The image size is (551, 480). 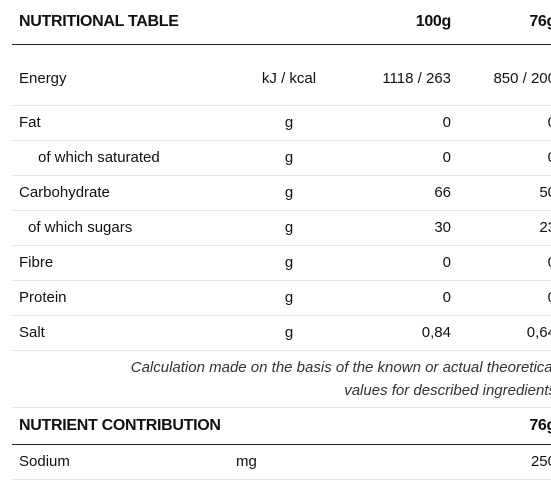 What do you see at coordinates (400, 333) in the screenshot?
I see `row-value-100g: 0,84` at bounding box center [400, 333].